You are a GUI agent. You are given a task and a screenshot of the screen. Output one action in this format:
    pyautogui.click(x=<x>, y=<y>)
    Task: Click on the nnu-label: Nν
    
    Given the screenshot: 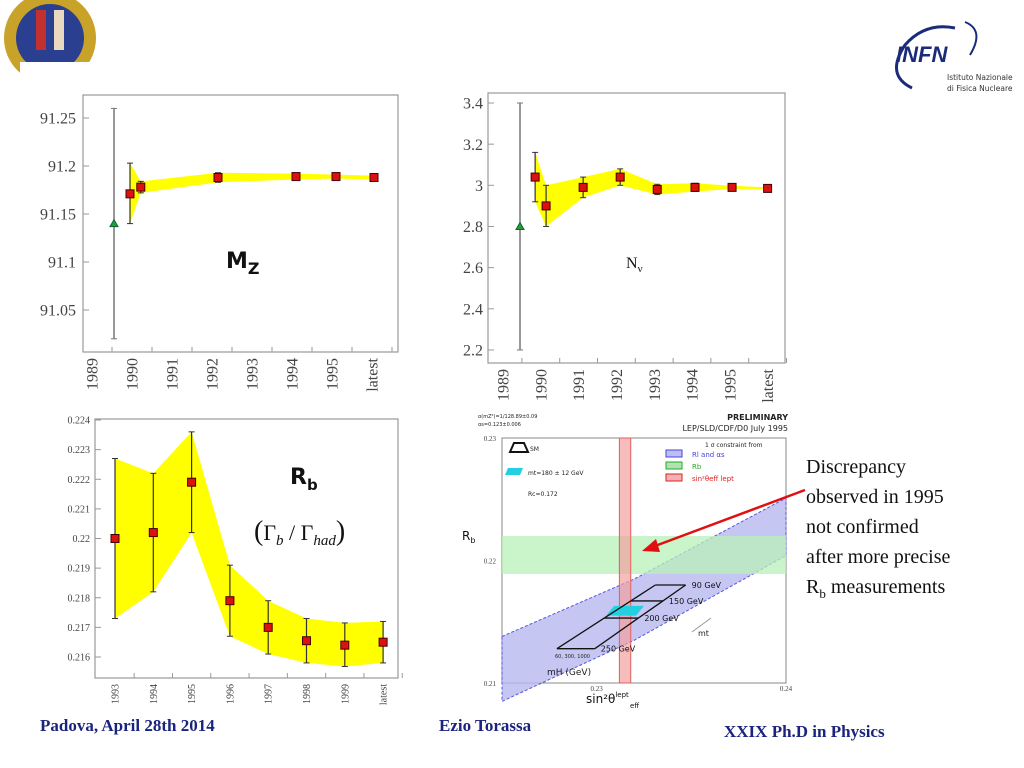 What is the action you would take?
    pyautogui.click(x=634, y=265)
    